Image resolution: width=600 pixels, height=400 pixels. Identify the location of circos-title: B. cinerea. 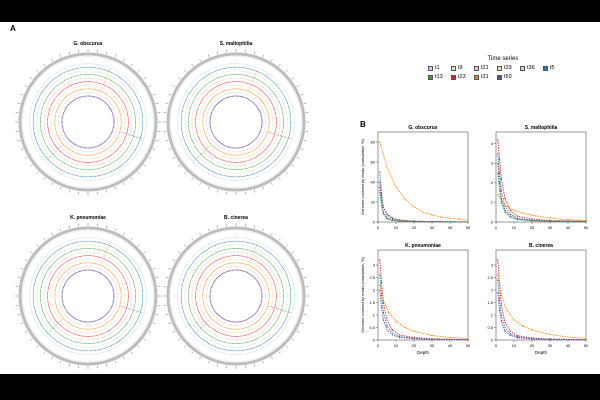
(236, 218).